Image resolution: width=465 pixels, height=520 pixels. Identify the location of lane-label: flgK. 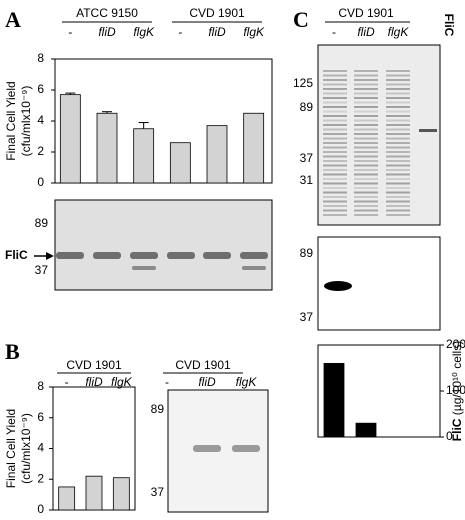
(399, 32).